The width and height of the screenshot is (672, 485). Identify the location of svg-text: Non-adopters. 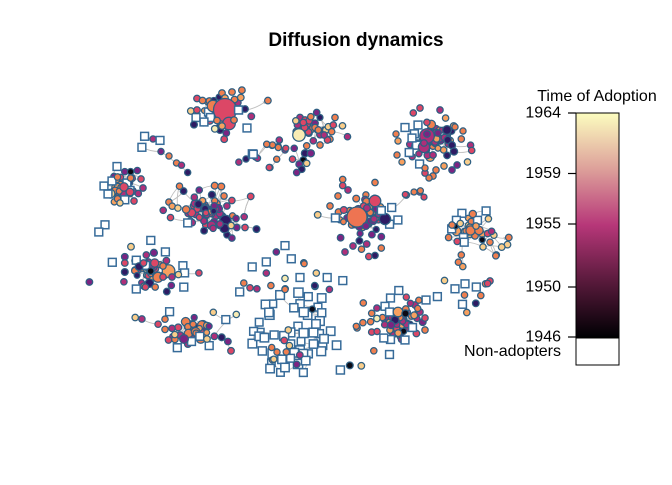
(512, 351).